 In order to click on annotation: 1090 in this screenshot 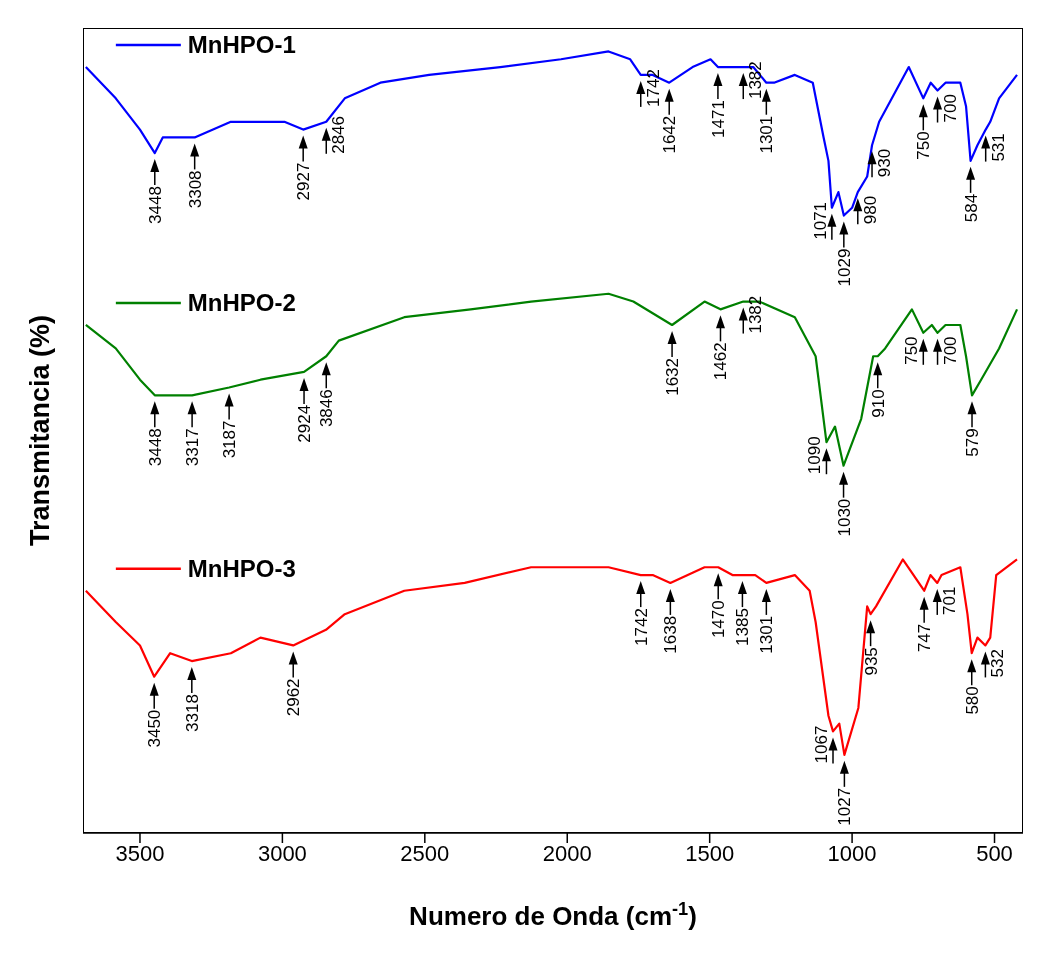, I will do `click(815, 455)`.